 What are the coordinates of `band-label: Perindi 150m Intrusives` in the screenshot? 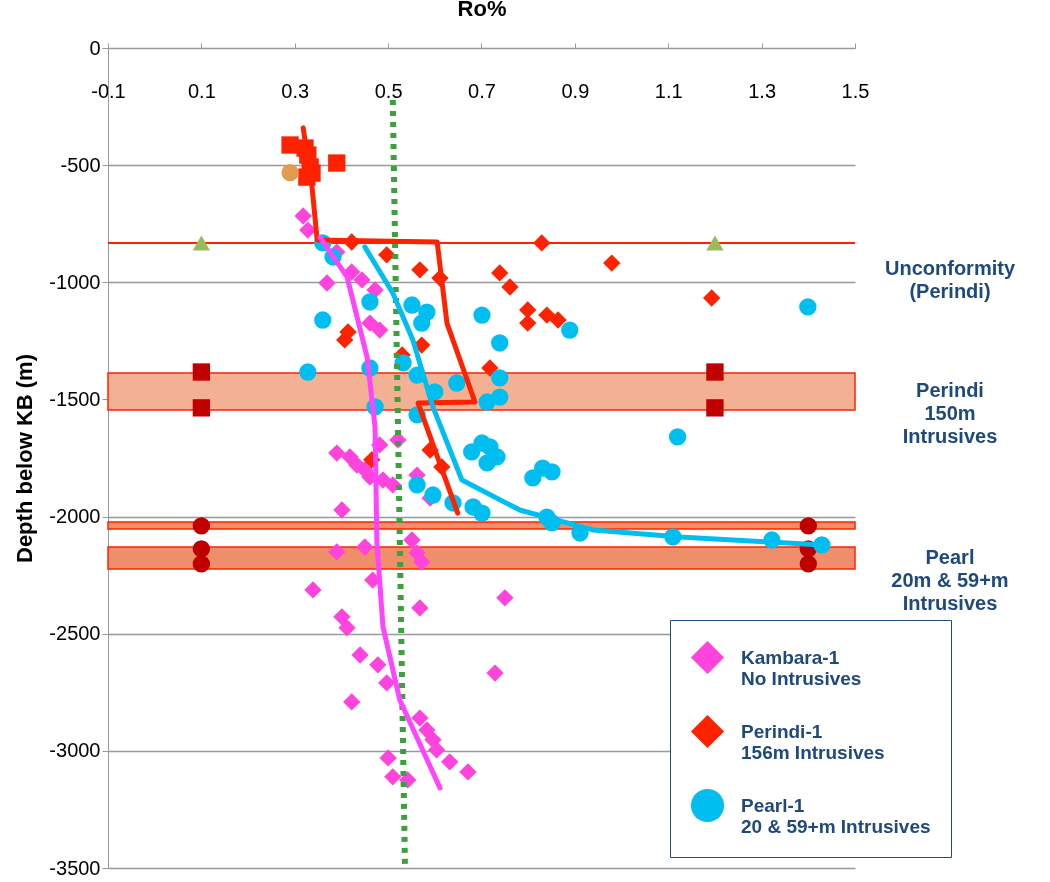 It's located at (950, 413).